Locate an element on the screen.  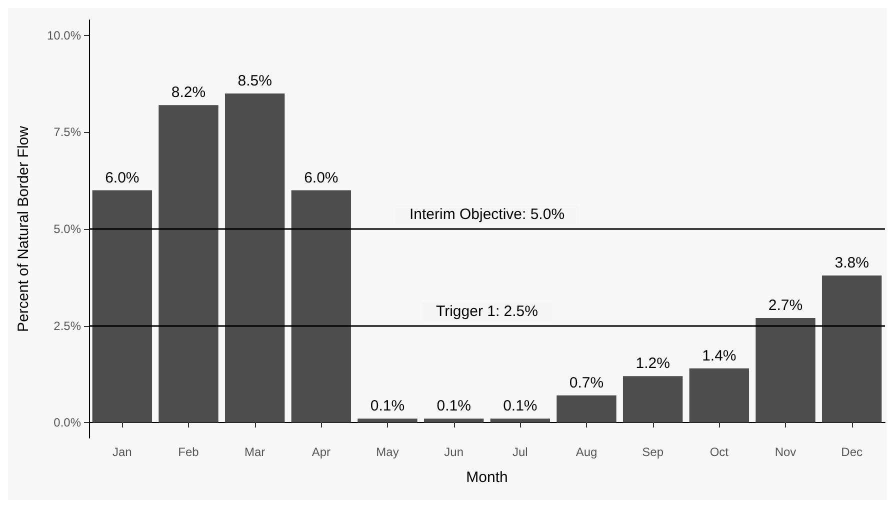
x-axis-title: Month is located at coordinates (487, 477).